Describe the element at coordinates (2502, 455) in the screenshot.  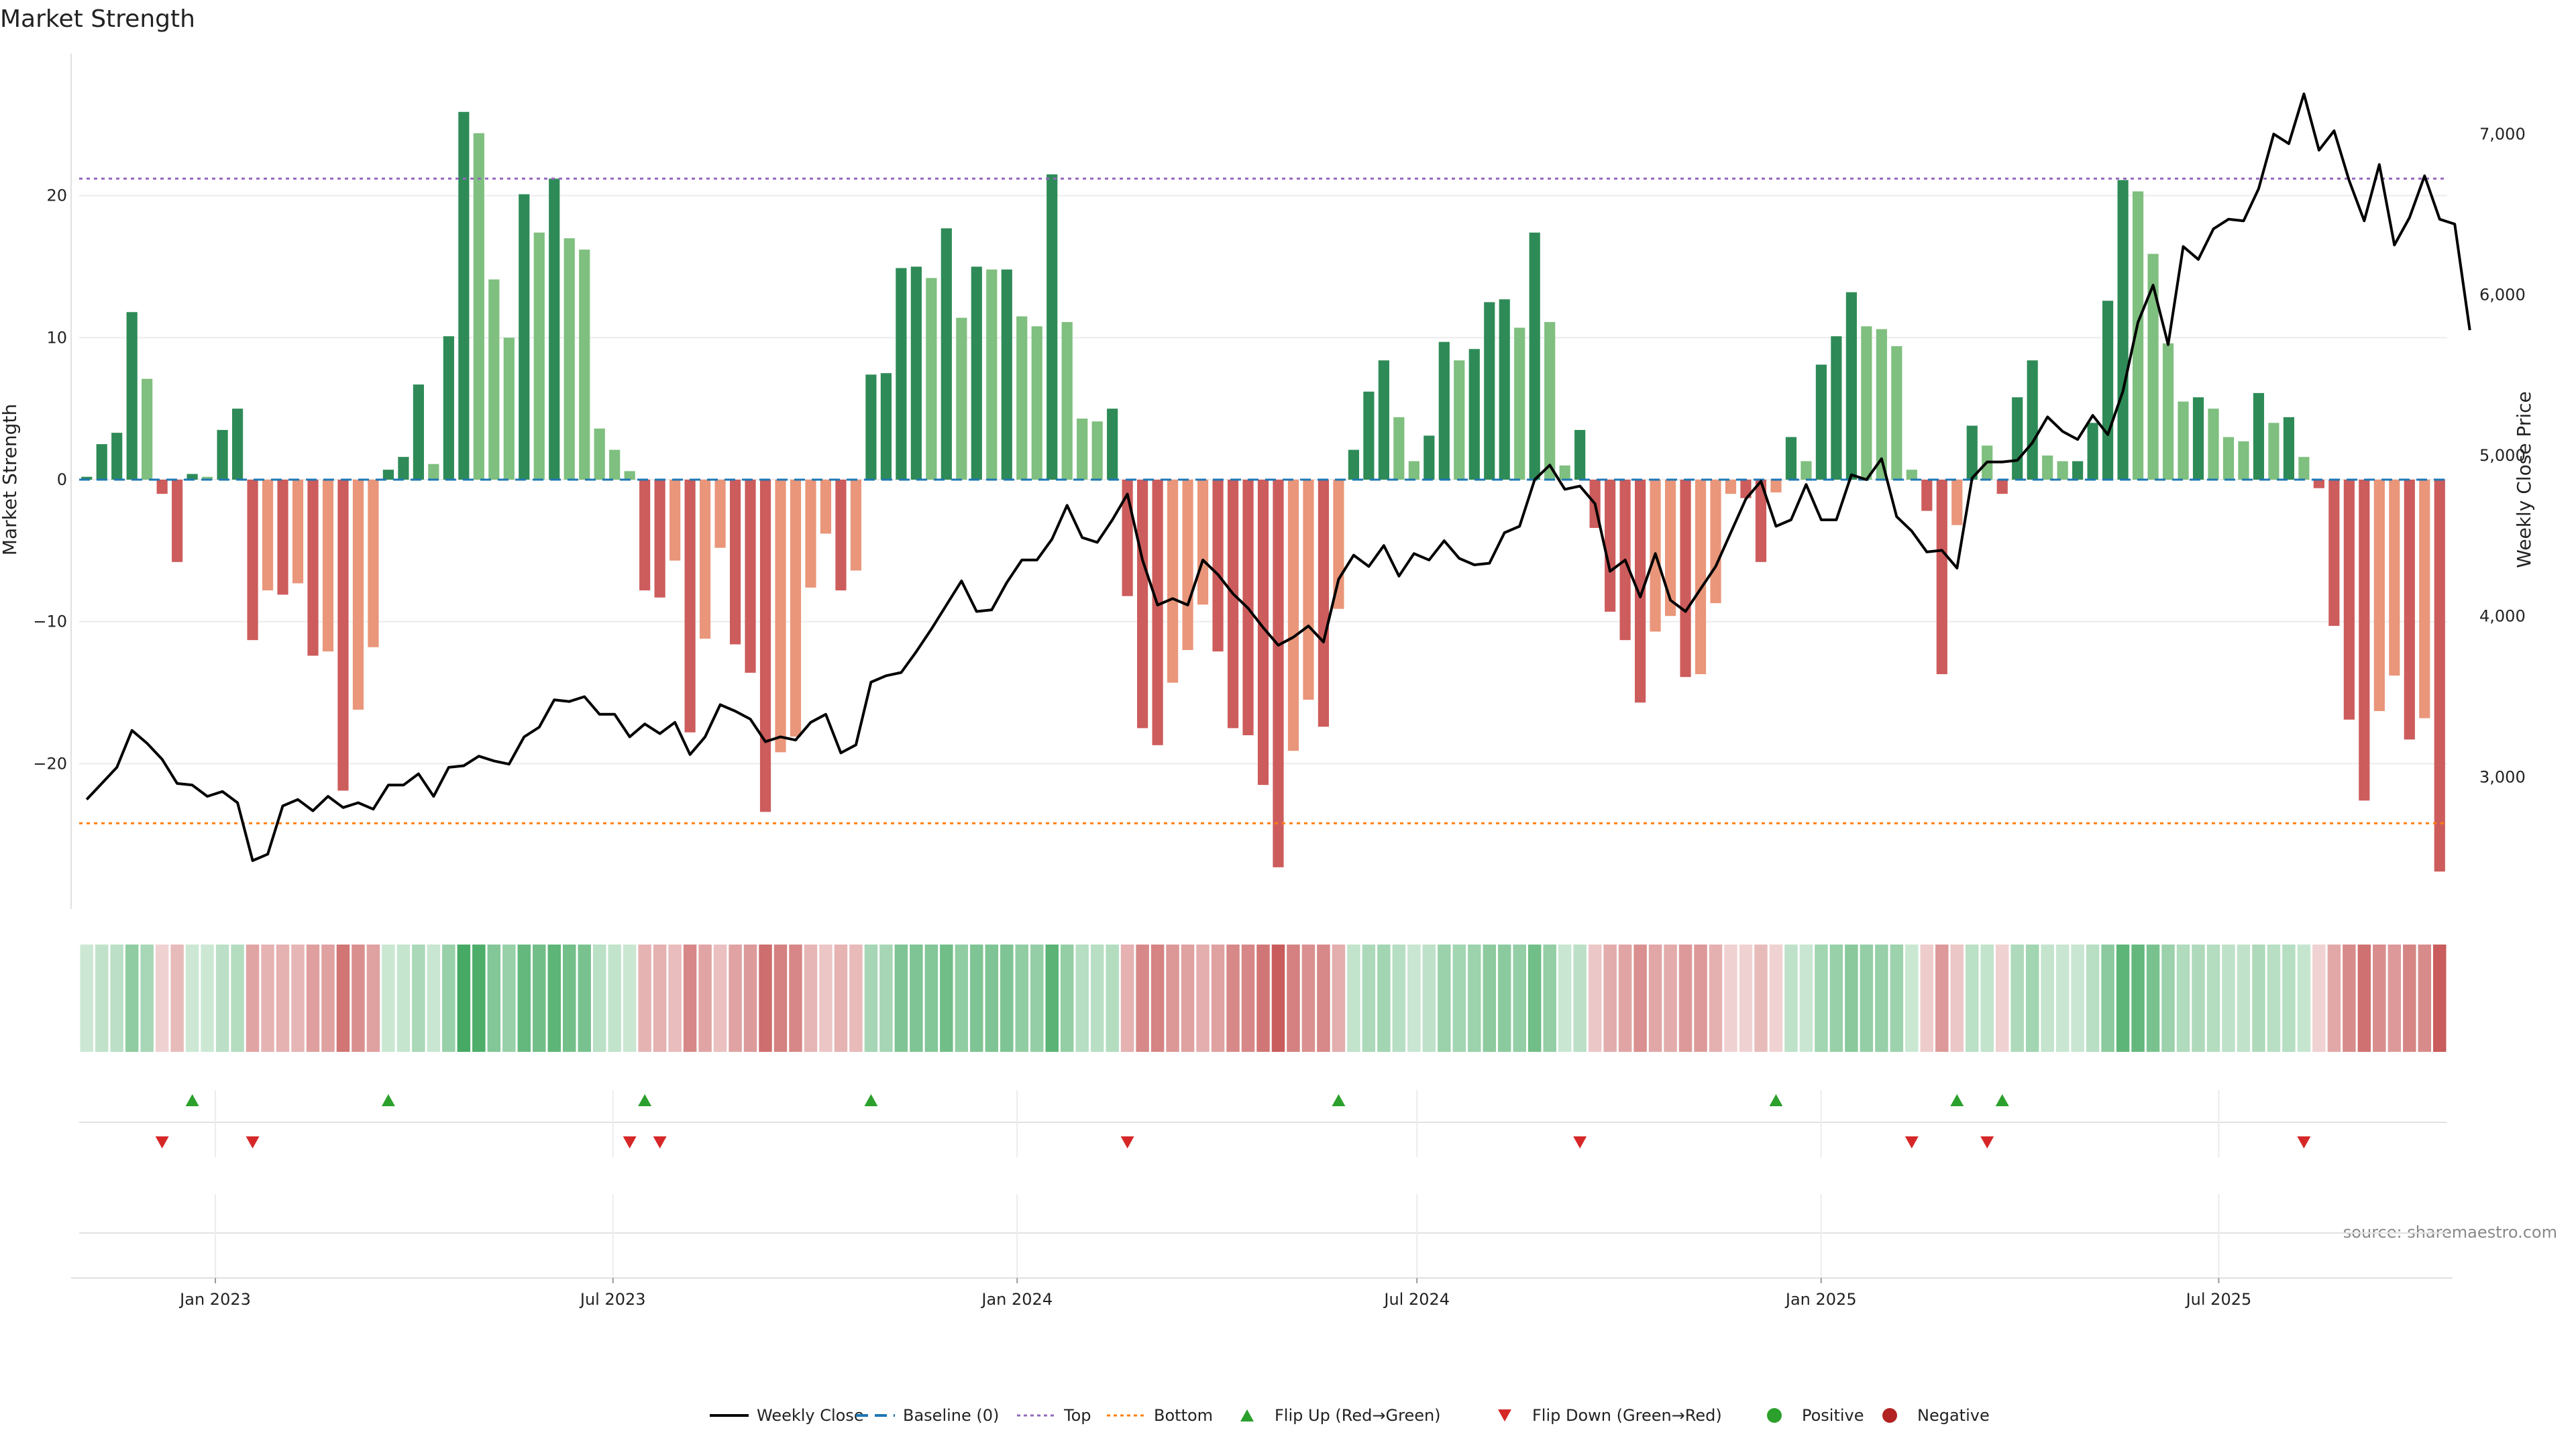
I see `y2-tick-label: 5,000` at that location.